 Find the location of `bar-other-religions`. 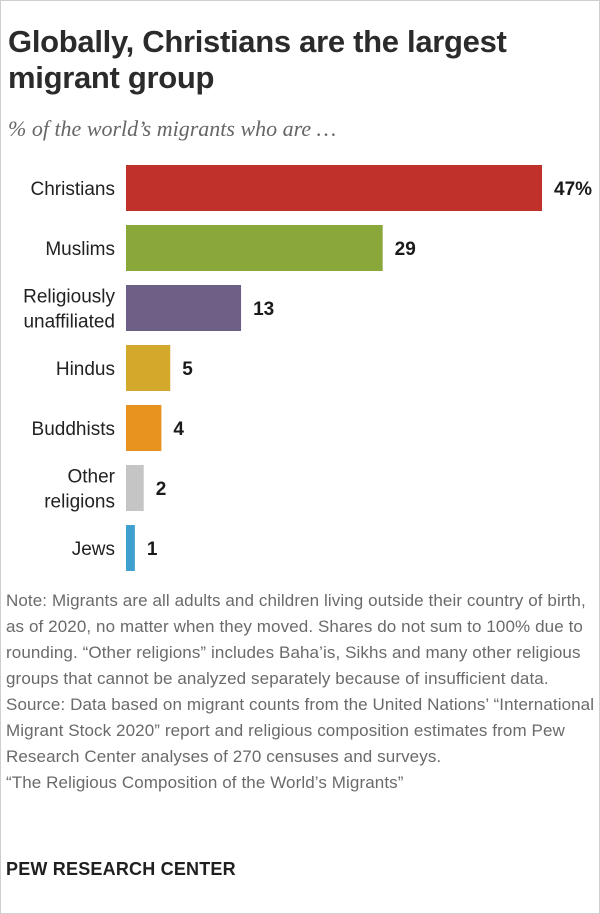

bar-other-religions is located at coordinates (135, 488).